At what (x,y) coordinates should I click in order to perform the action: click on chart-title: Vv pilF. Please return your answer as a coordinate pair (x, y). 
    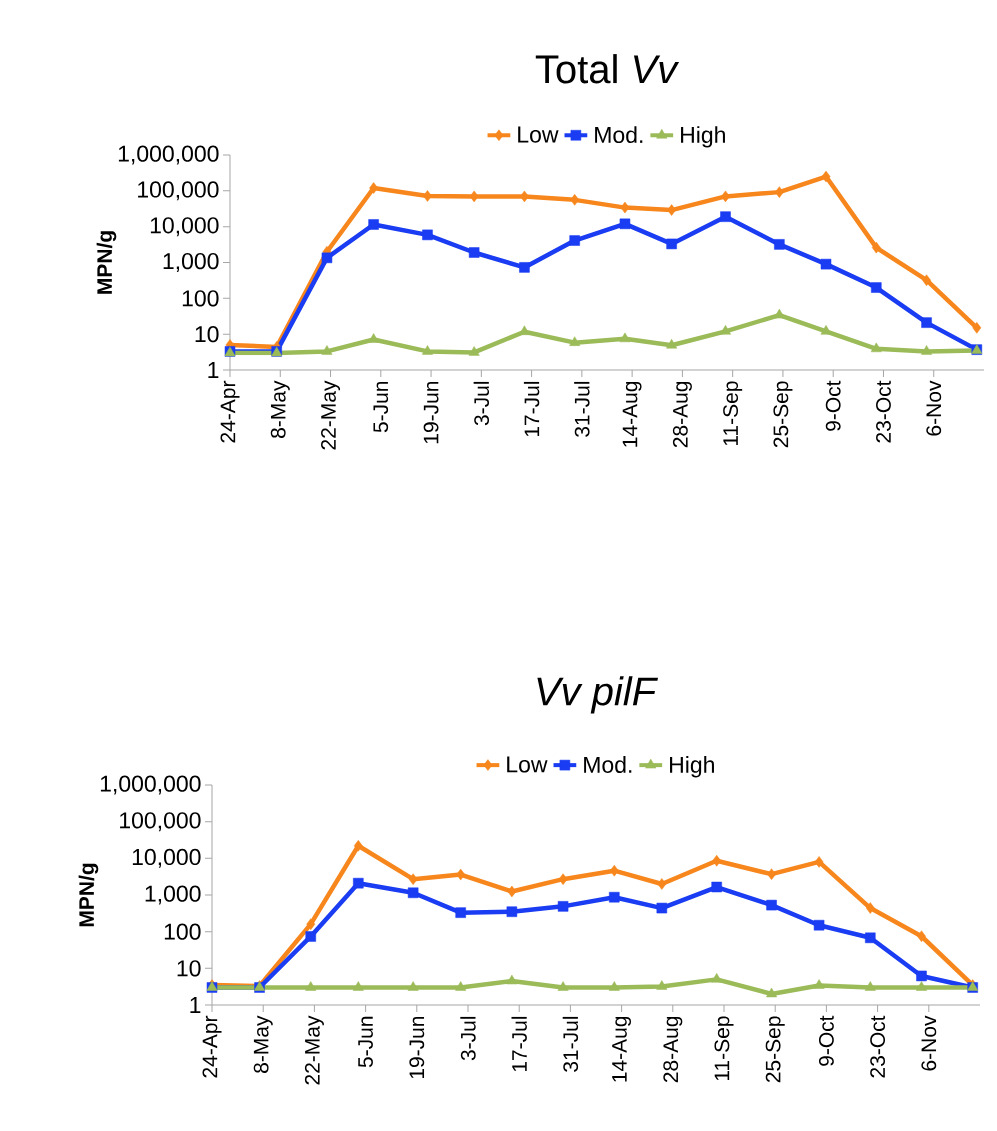
    Looking at the image, I should click on (597, 695).